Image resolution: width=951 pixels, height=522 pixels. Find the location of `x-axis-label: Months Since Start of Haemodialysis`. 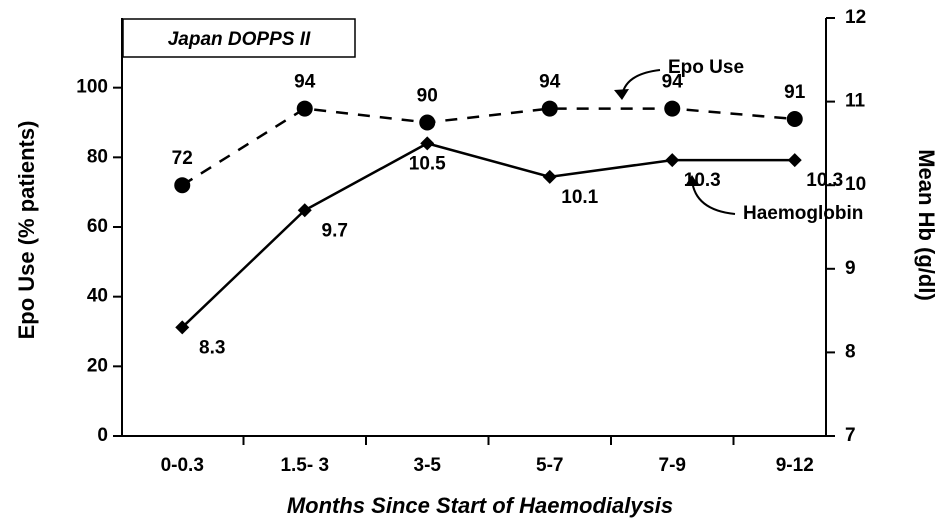

x-axis-label: Months Since Start of Haemodialysis is located at coordinates (480, 505).